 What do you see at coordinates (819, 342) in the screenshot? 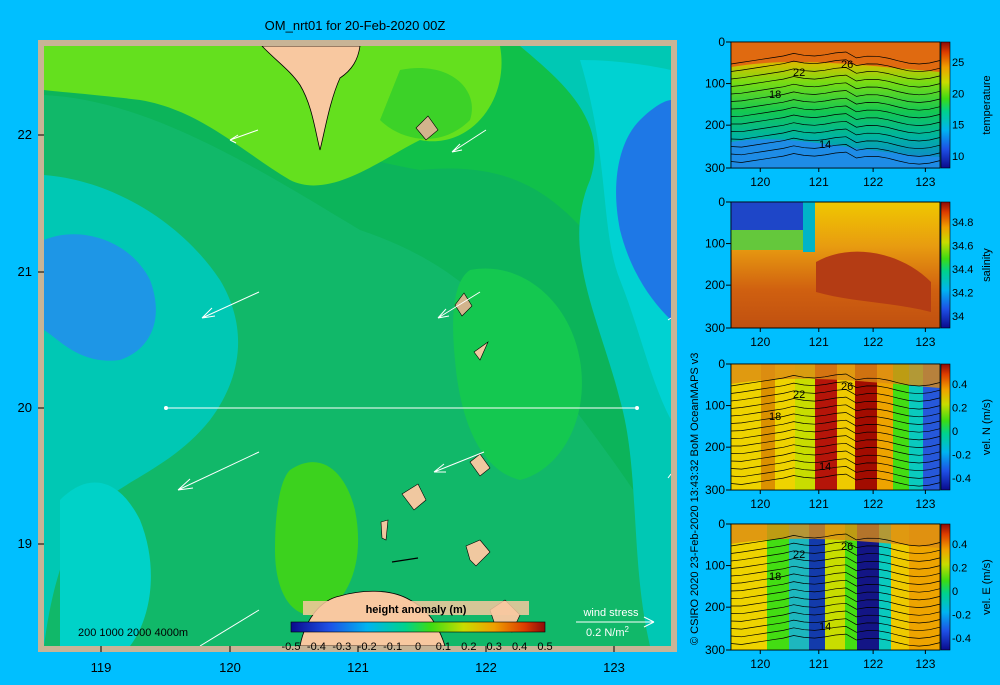
I see `panel-lon-tick-label: 121` at bounding box center [819, 342].